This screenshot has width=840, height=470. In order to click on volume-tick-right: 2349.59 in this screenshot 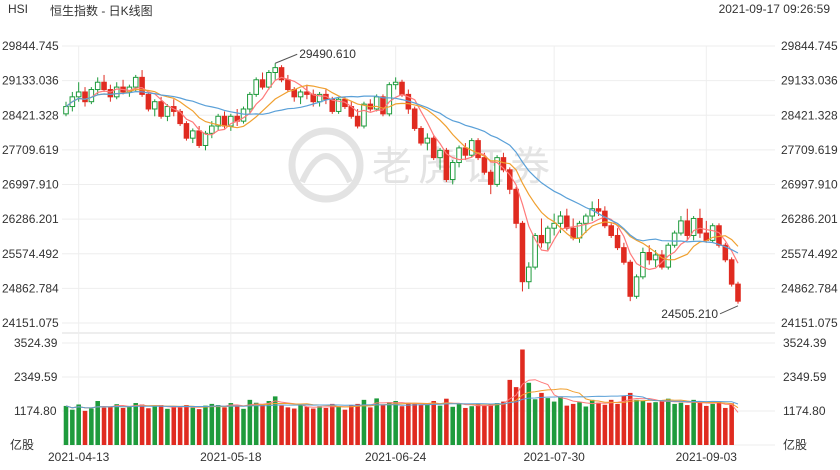, I will do `click(805, 377)`.